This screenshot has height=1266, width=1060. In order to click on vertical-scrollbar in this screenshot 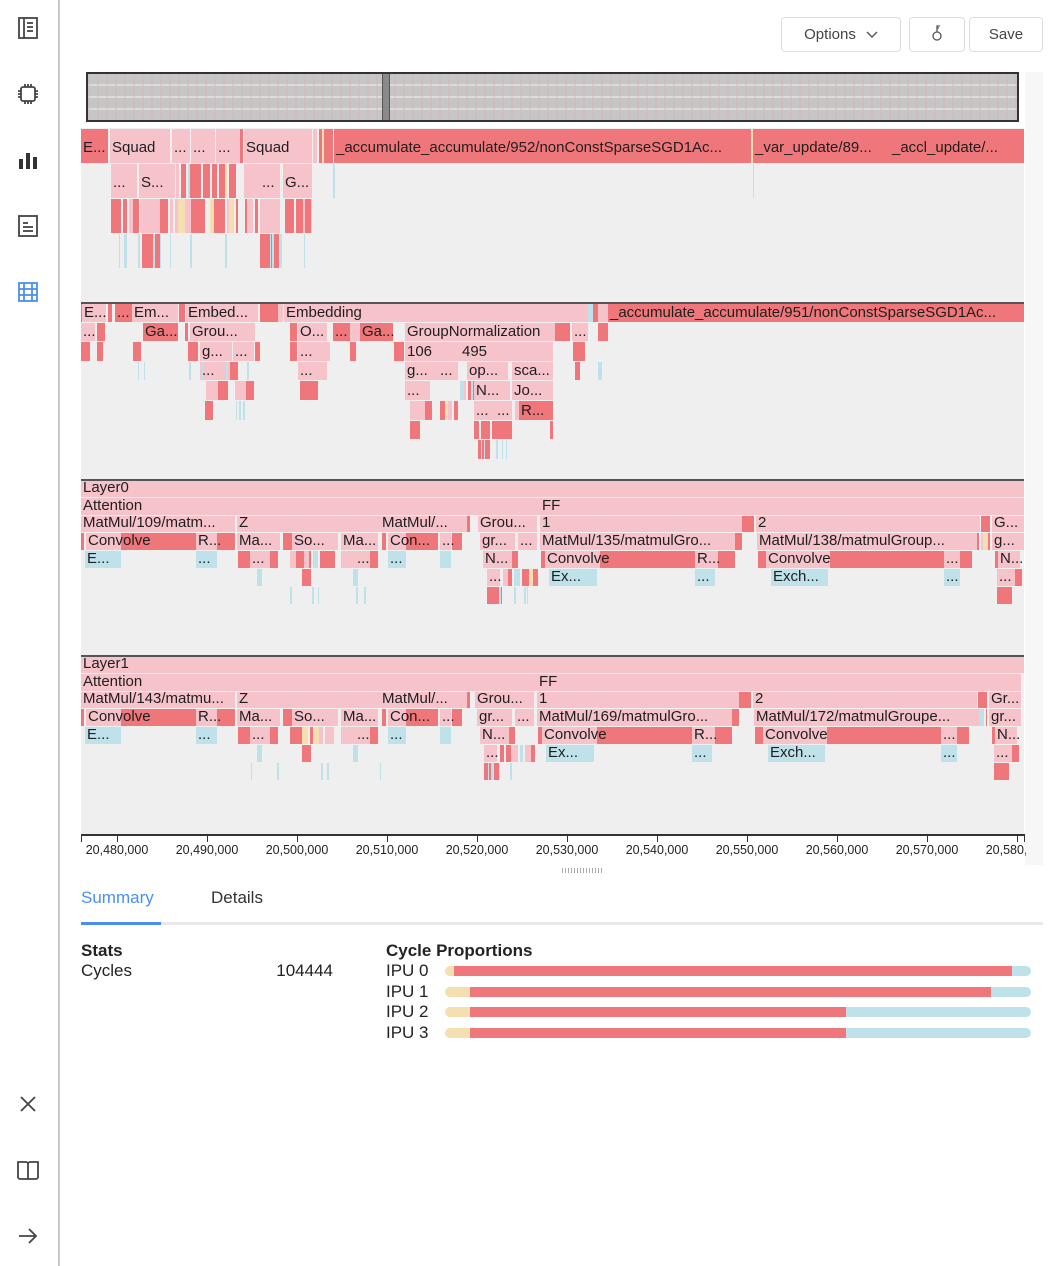, I will do `click(1034, 468)`.